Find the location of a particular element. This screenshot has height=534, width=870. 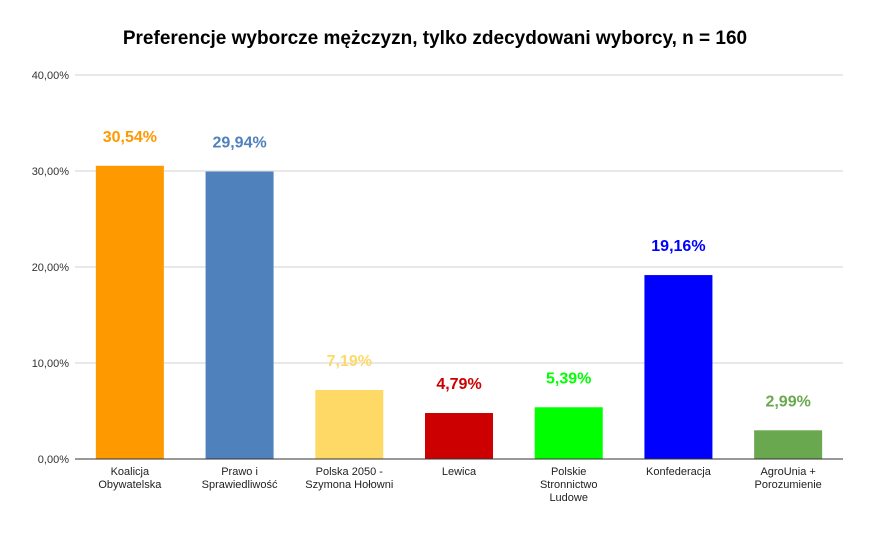

x-category-label-line: Koalicja is located at coordinates (130, 472).